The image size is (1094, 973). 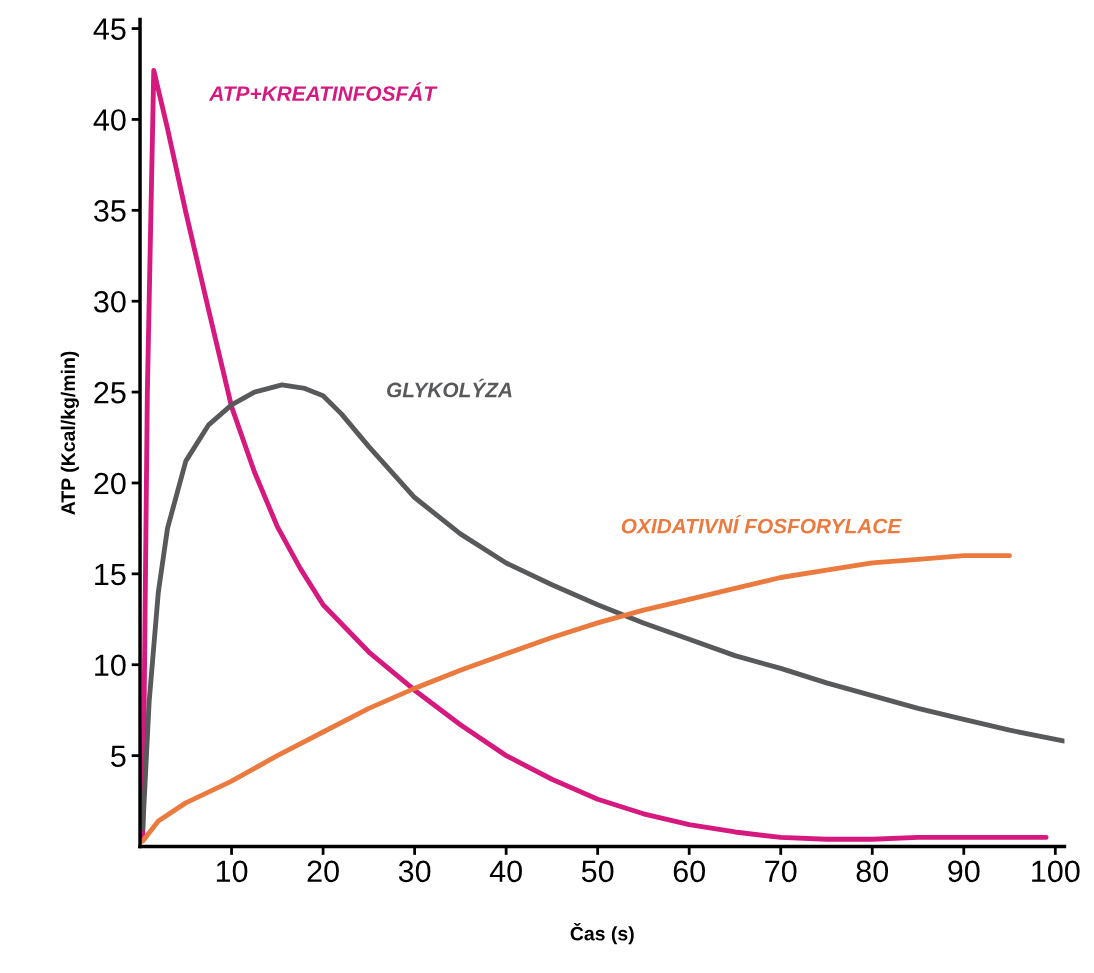 What do you see at coordinates (1056, 871) in the screenshot?
I see `x-tick-label: 100` at bounding box center [1056, 871].